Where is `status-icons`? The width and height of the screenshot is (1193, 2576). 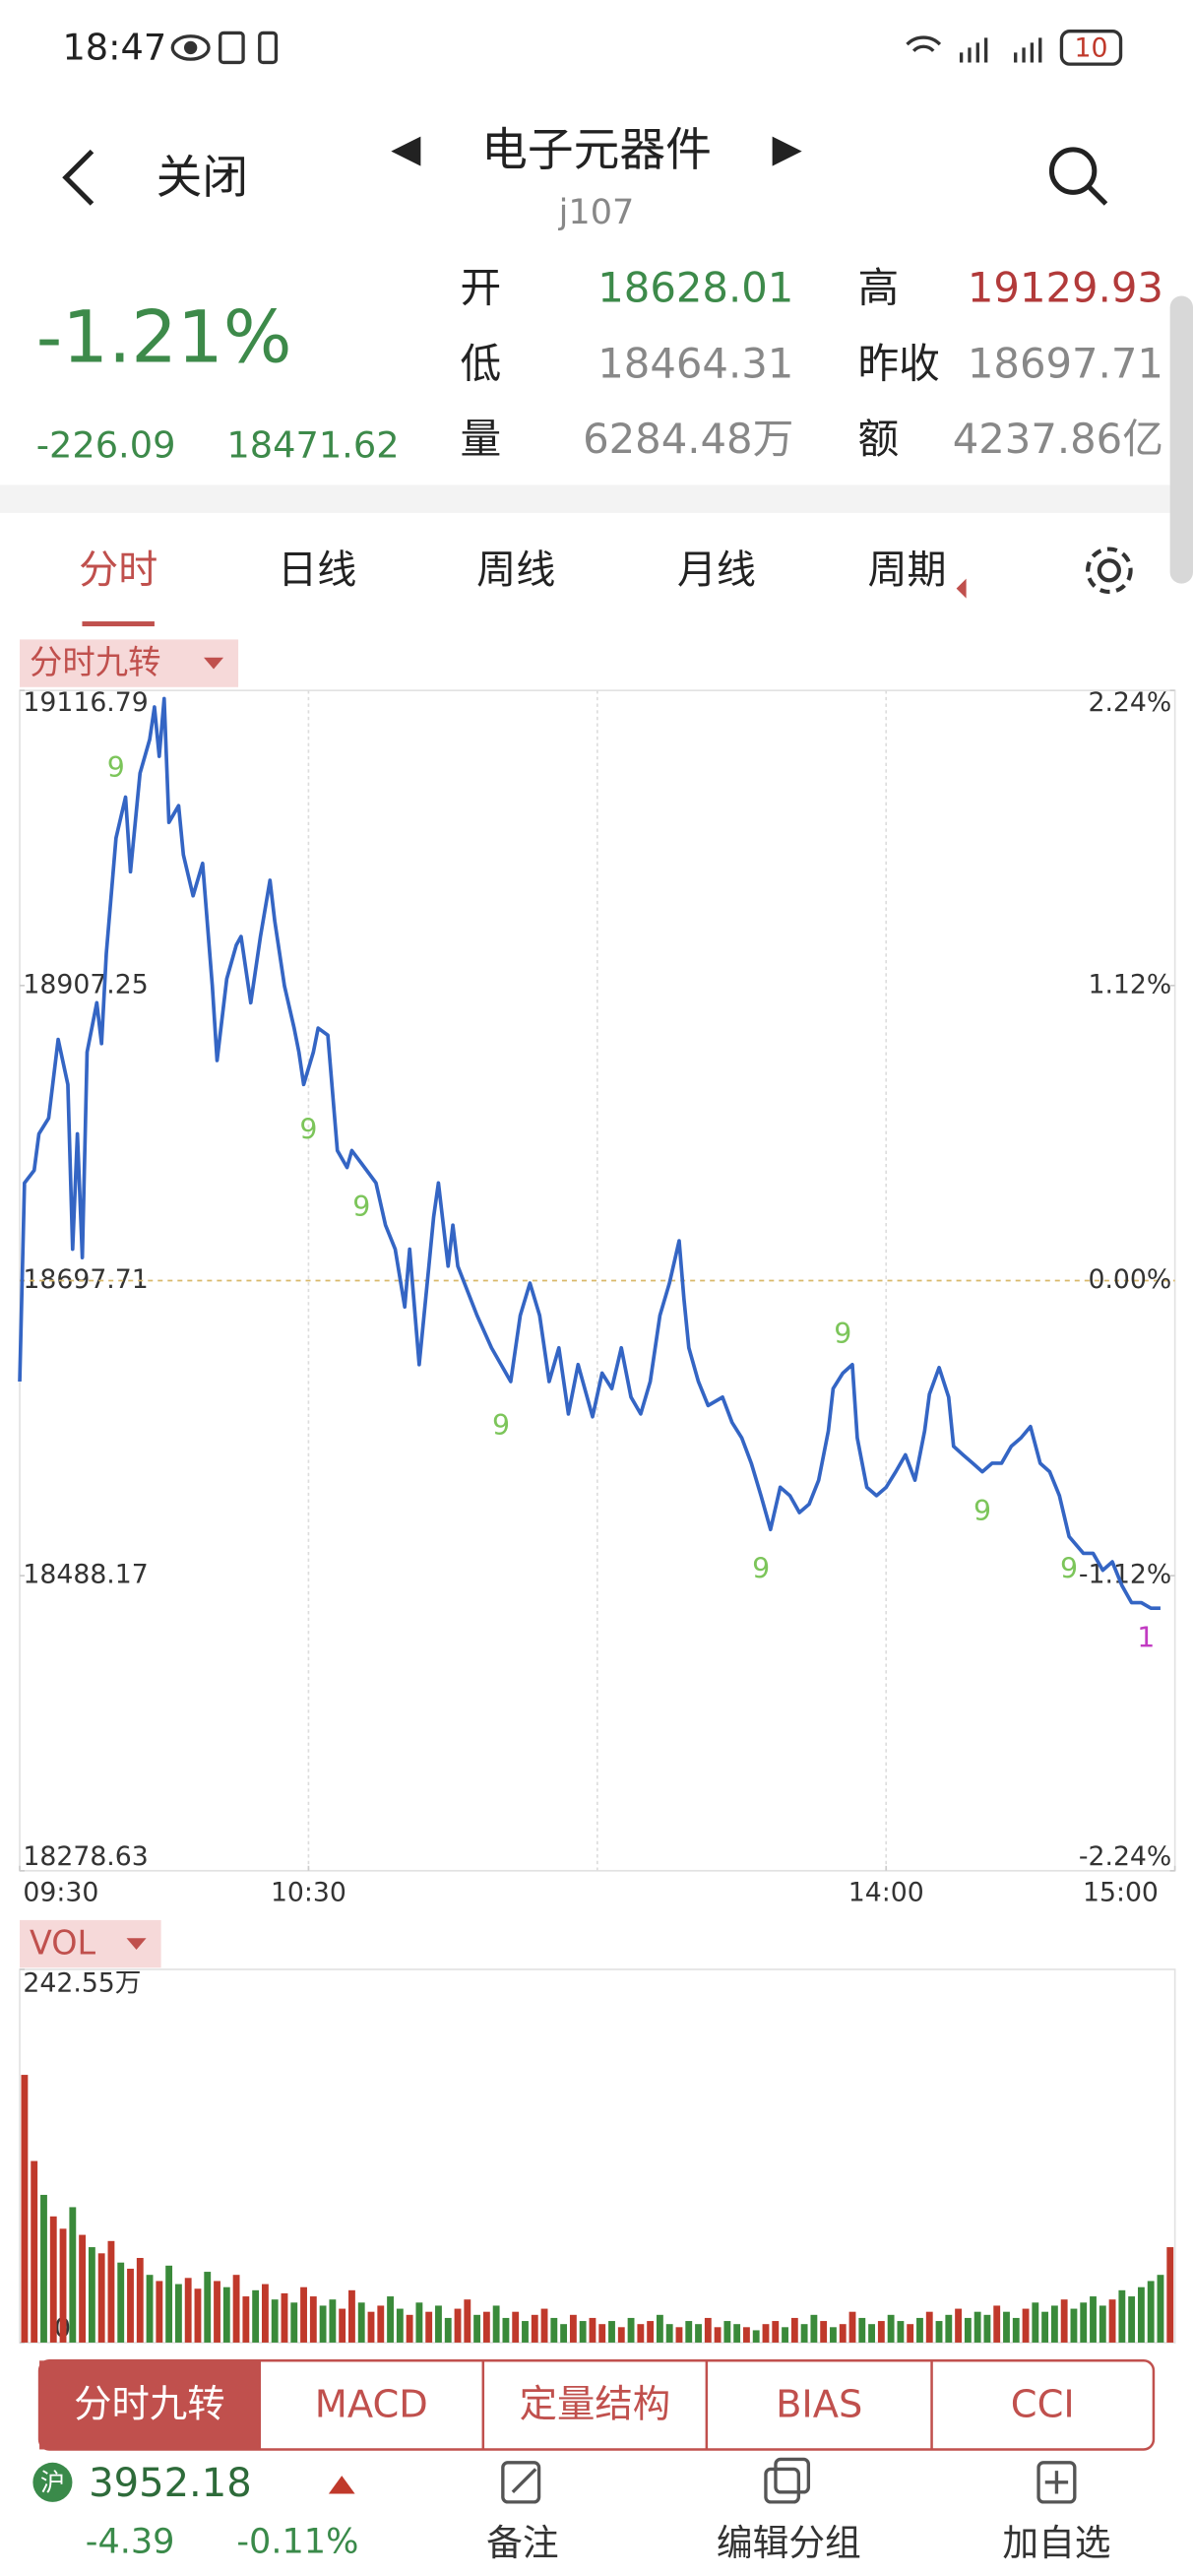 status-icons is located at coordinates (646, 48).